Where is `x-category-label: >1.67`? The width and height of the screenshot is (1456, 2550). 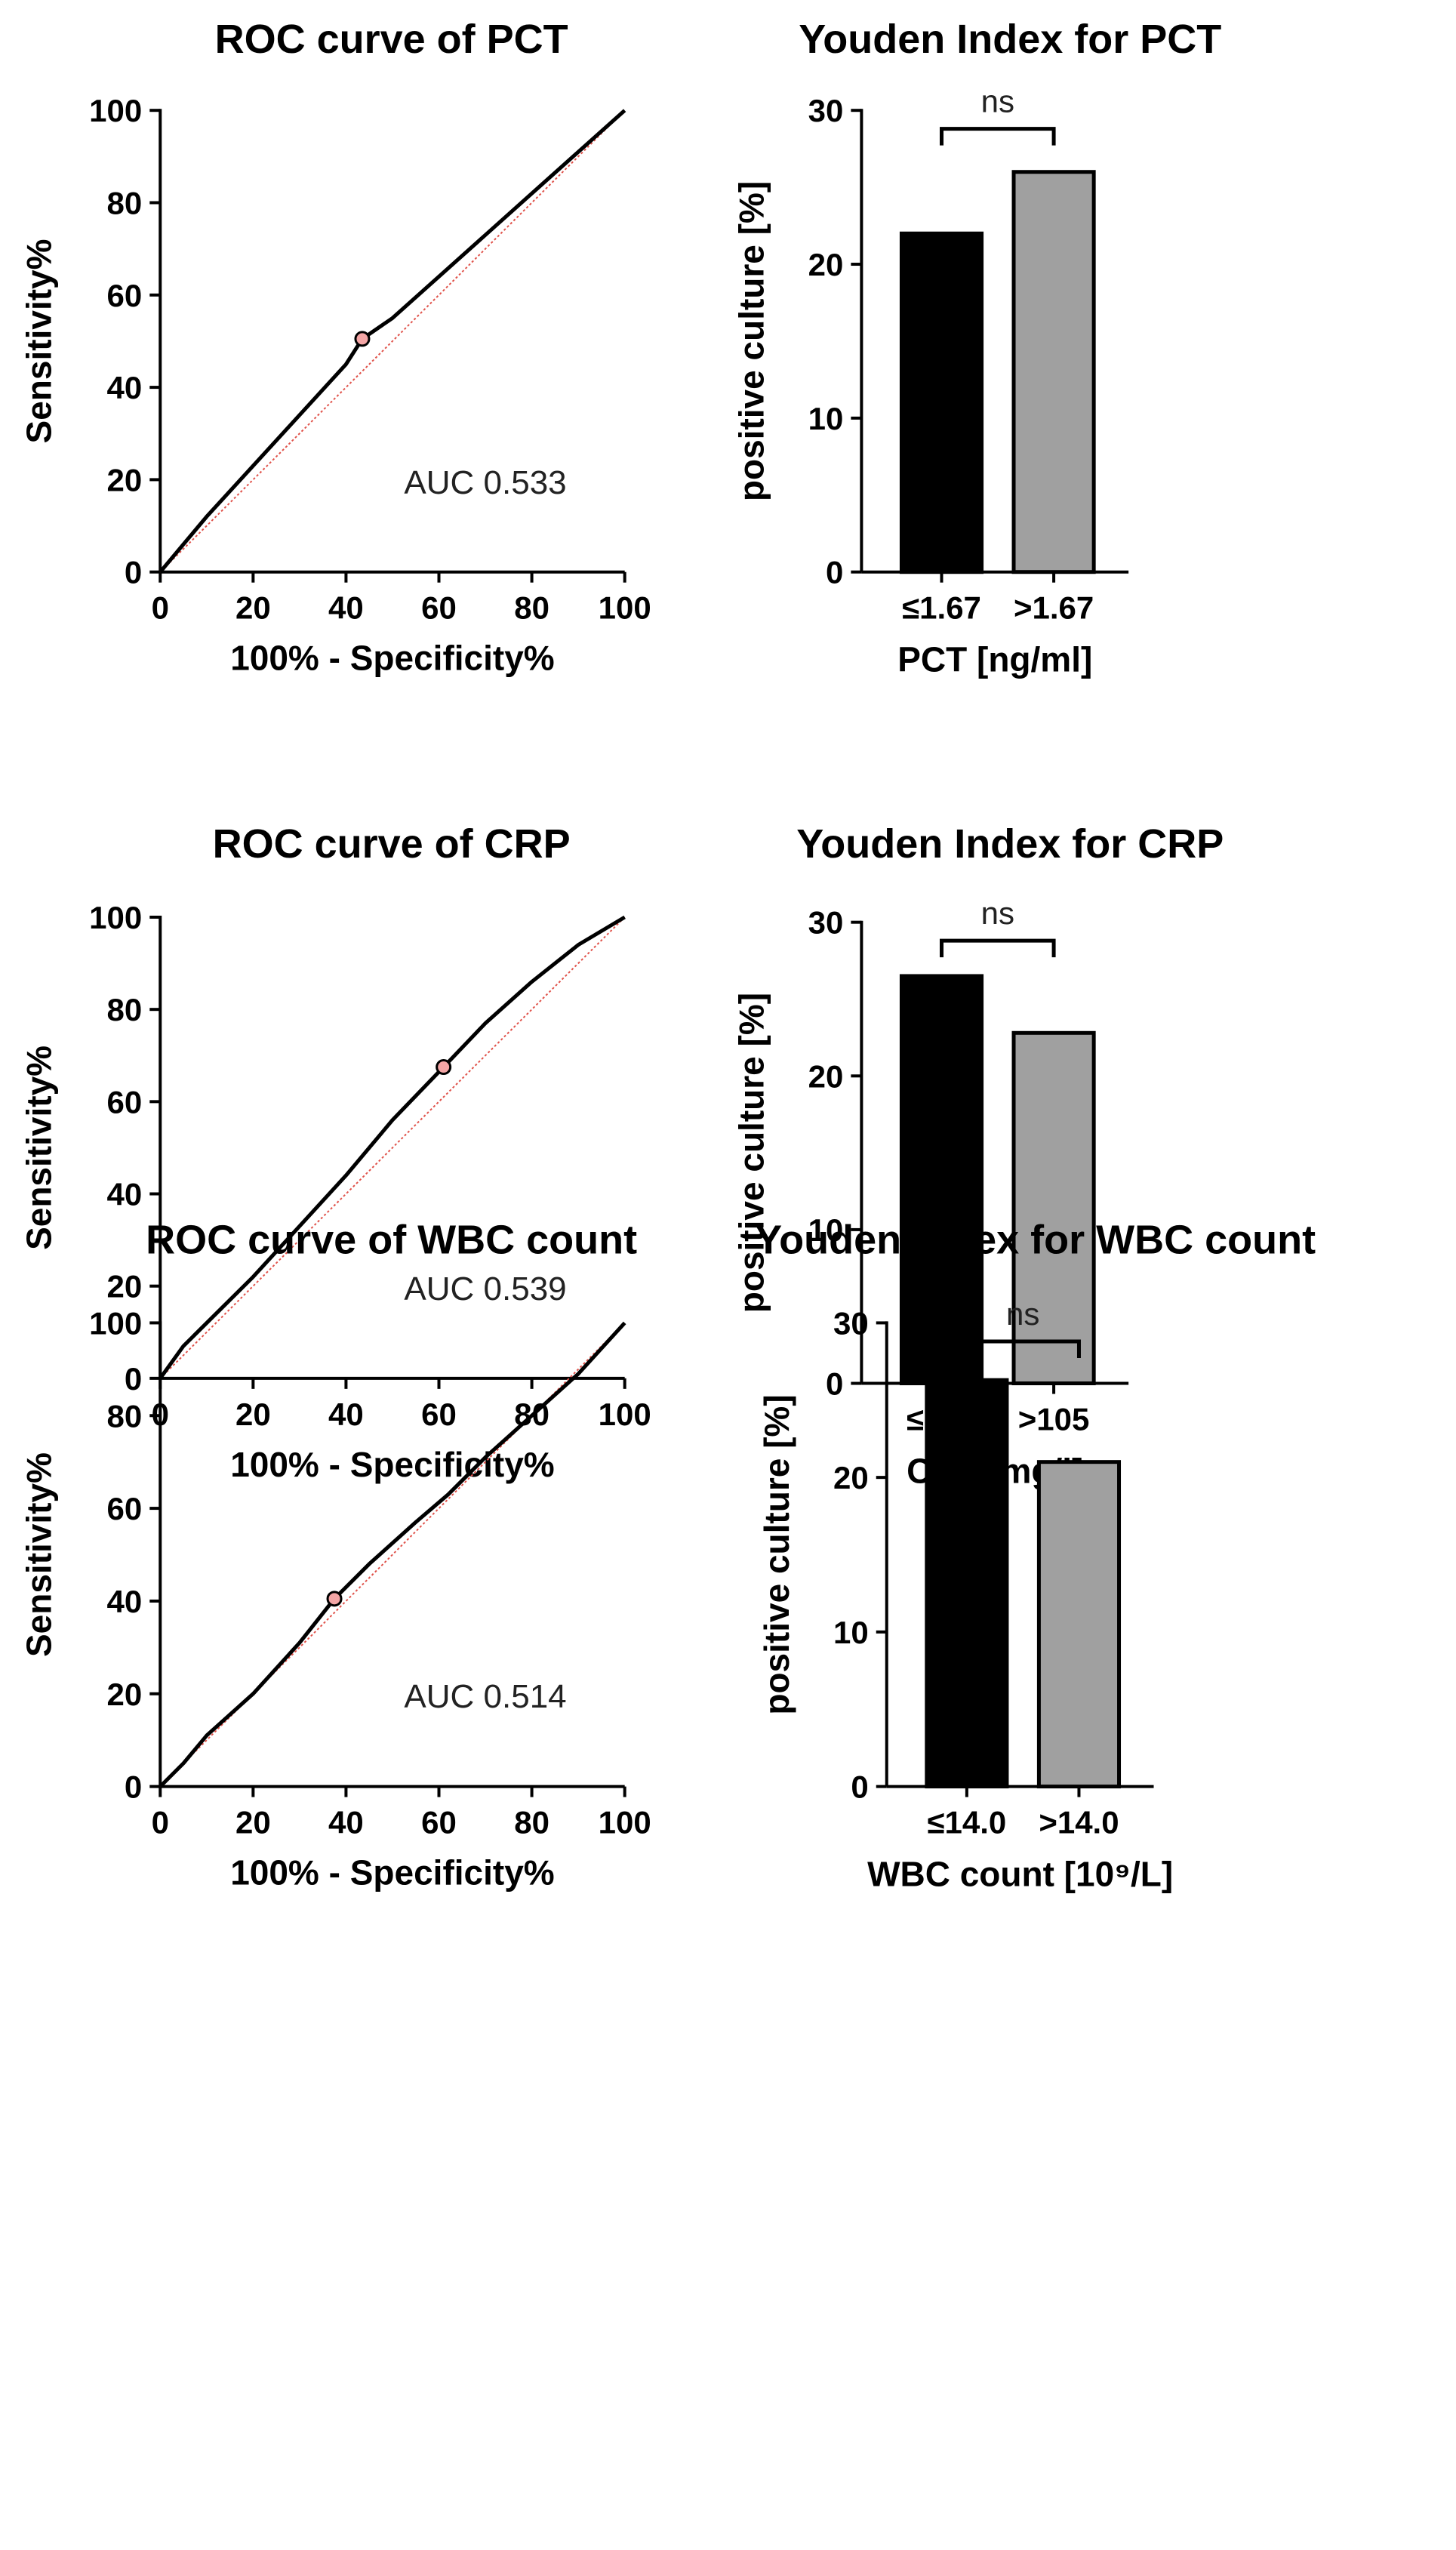 x-category-label: >1.67 is located at coordinates (1054, 608).